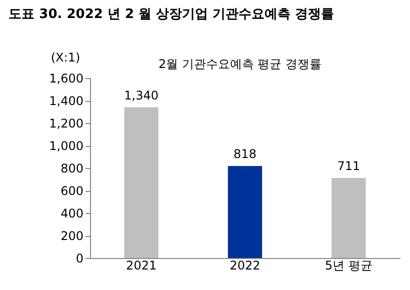 This screenshot has height=290, width=410. Describe the element at coordinates (66, 79) in the screenshot. I see `y-tick-label: 1,600` at that location.